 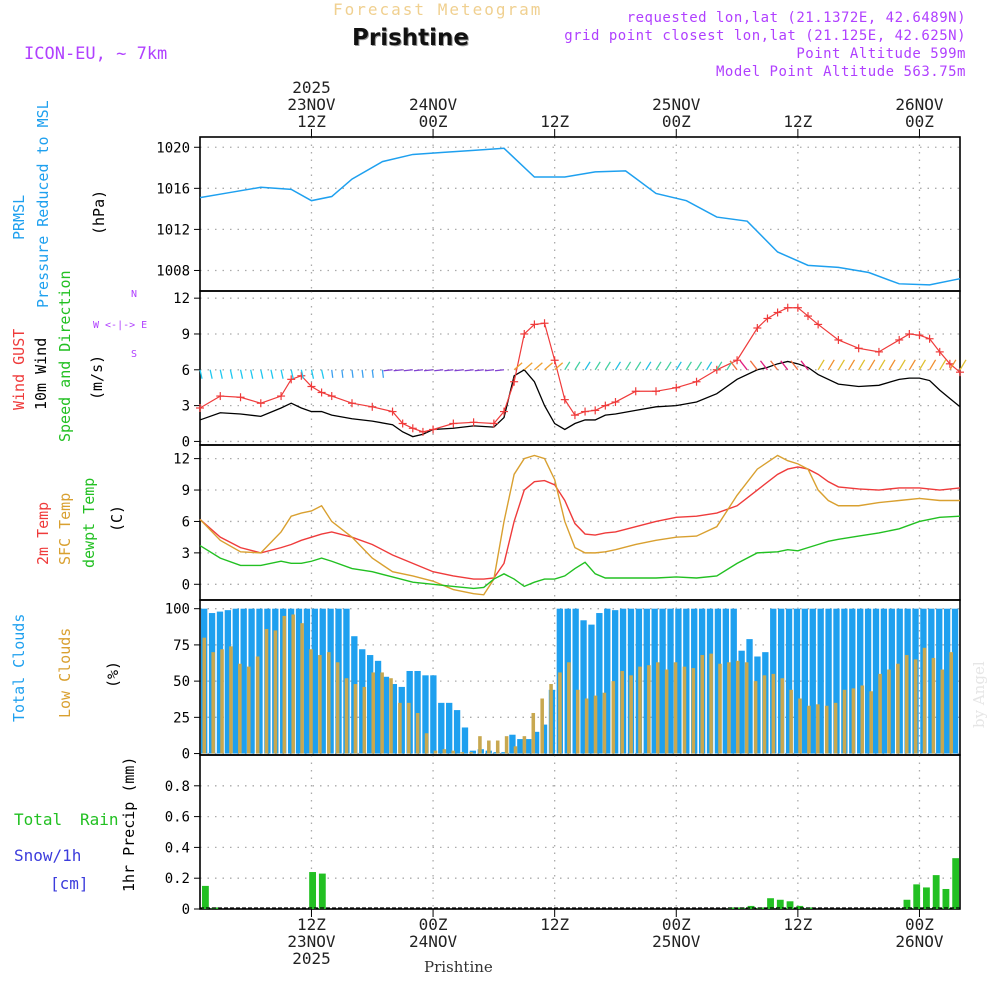 I want to click on bottom-time-label: 00Z, so click(x=919, y=924).